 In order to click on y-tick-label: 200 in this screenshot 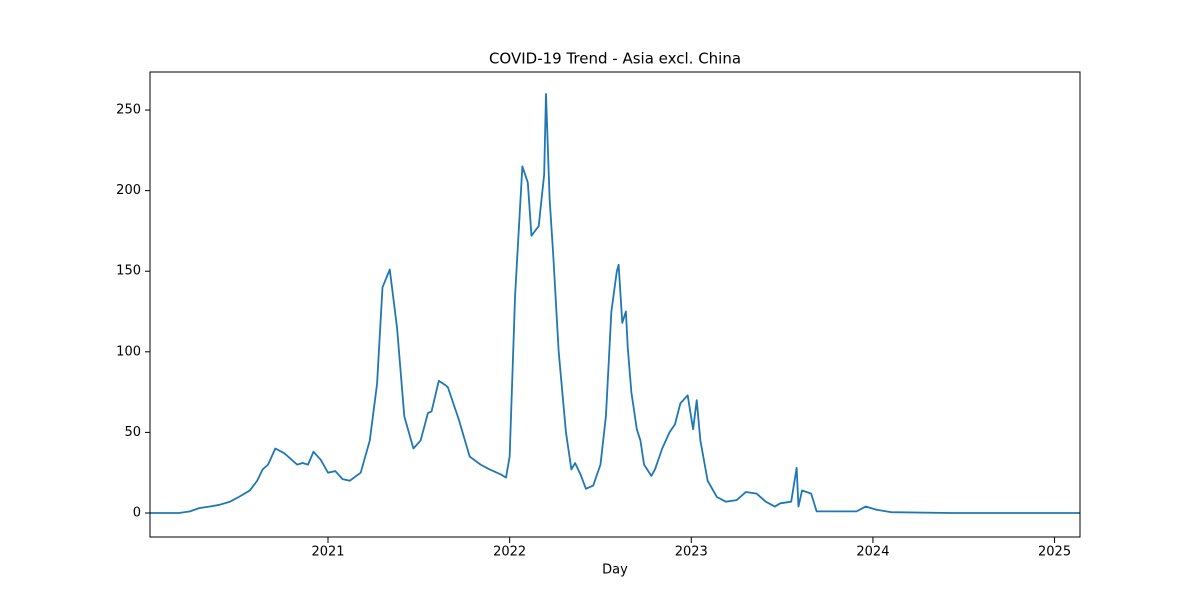, I will do `click(128, 190)`.